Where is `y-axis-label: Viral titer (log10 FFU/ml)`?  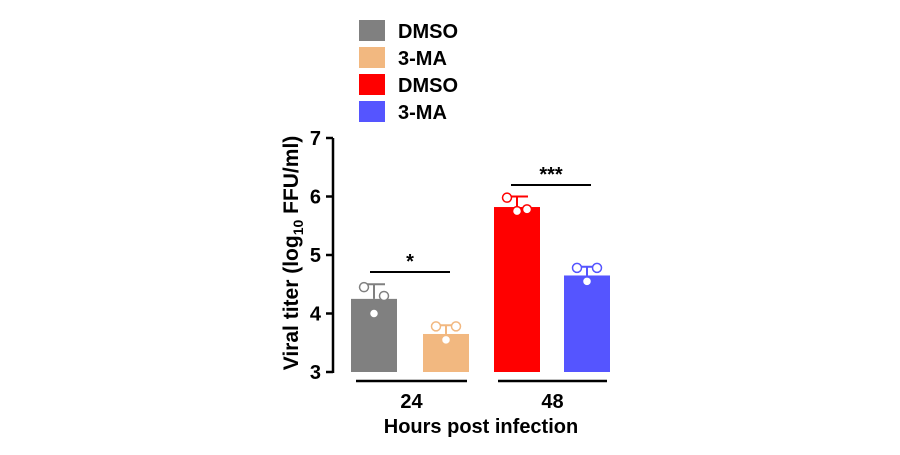 y-axis-label: Viral titer (log10 FFU/ml) is located at coordinates (293, 253).